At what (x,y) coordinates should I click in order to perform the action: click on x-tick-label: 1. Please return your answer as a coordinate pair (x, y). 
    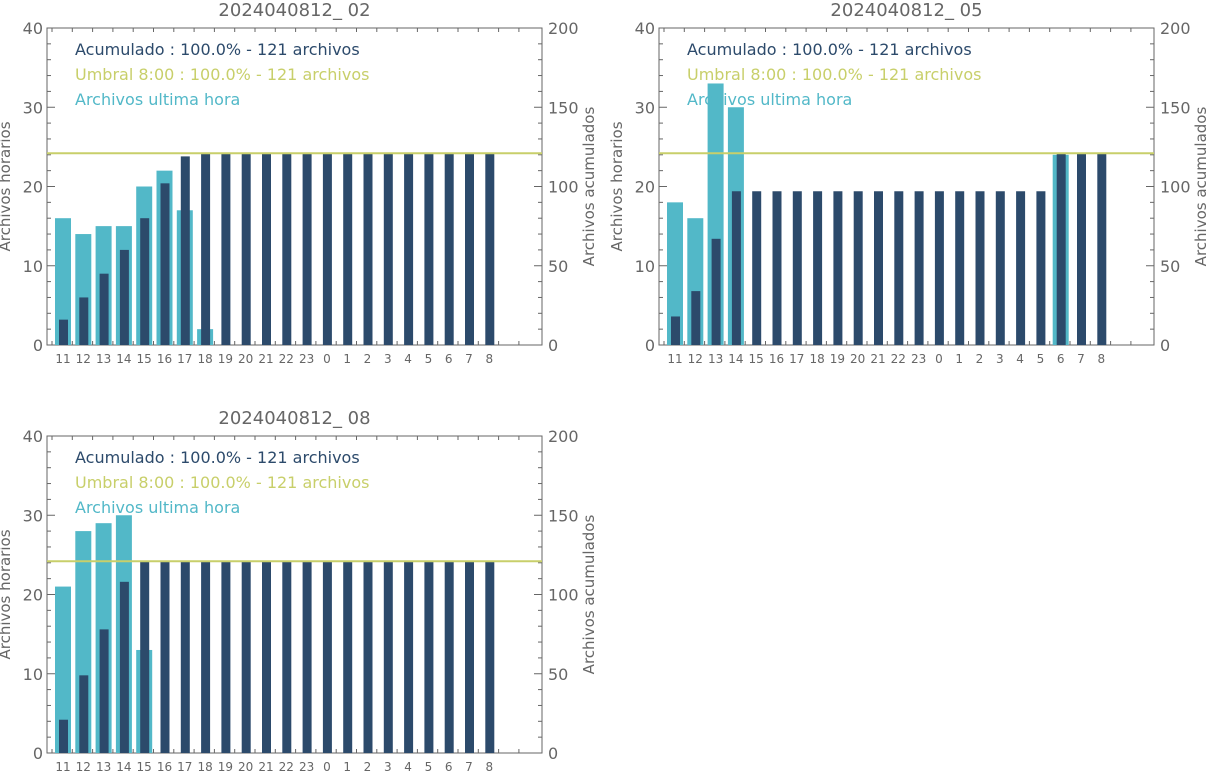
    Looking at the image, I should click on (347, 765).